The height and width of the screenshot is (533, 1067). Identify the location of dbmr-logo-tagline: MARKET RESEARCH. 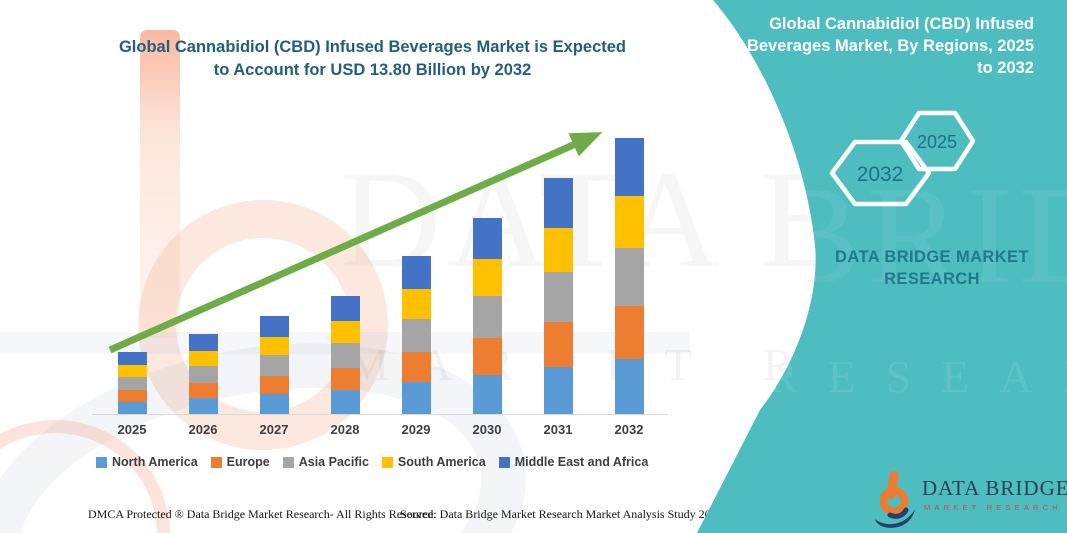
(993, 507).